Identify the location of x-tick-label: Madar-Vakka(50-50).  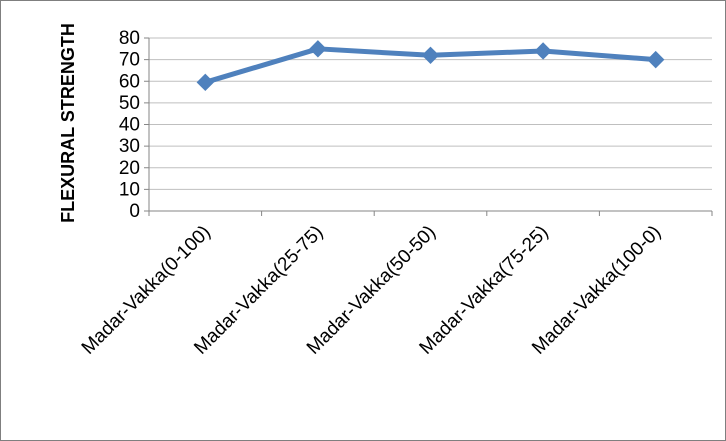
(371, 290).